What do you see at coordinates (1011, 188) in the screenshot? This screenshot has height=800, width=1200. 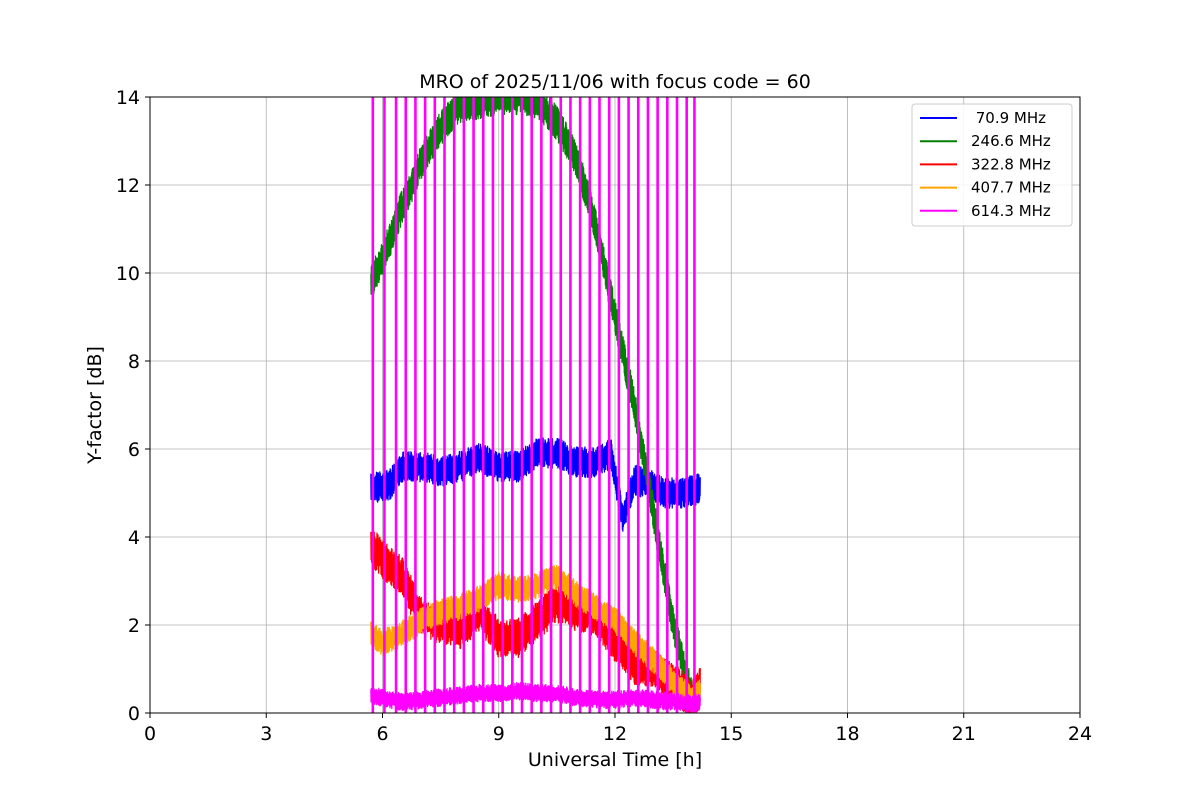 I see `legend-label: 407.7 MHz` at bounding box center [1011, 188].